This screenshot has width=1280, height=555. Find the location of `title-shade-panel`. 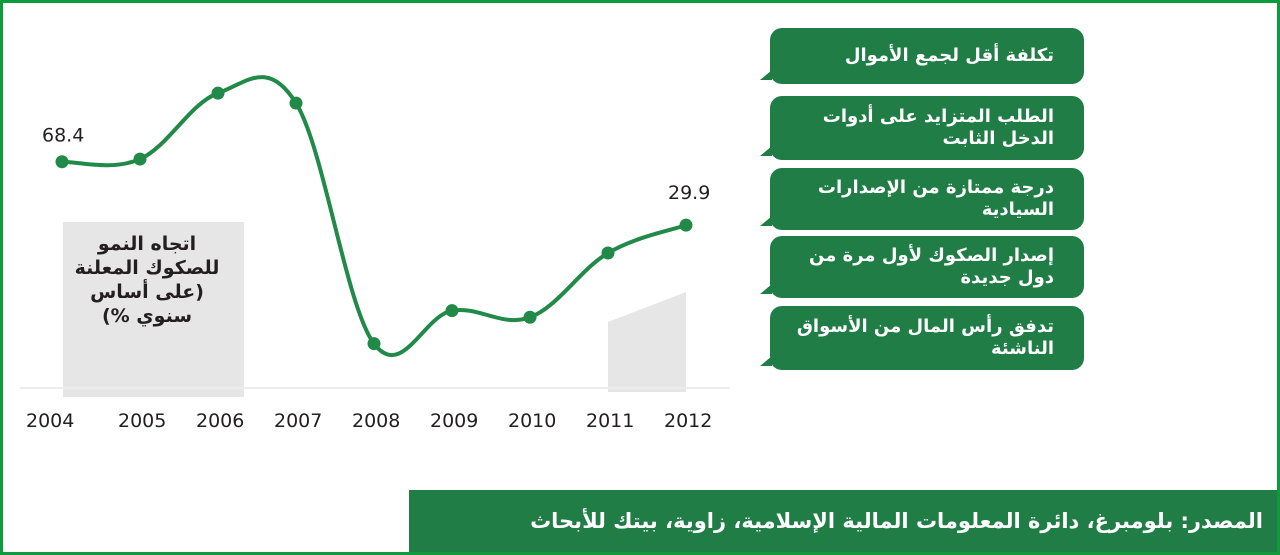

title-shade-panel is located at coordinates (153, 309).